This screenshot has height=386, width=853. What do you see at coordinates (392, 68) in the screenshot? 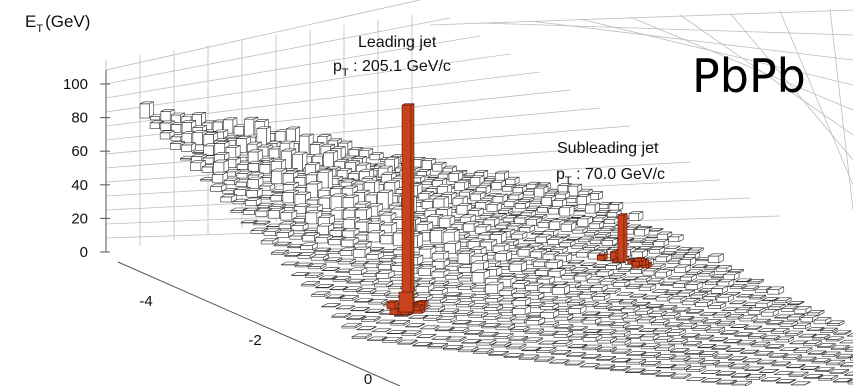
I see `leading-jet-pt: pT : 205.1 GeV/c` at bounding box center [392, 68].